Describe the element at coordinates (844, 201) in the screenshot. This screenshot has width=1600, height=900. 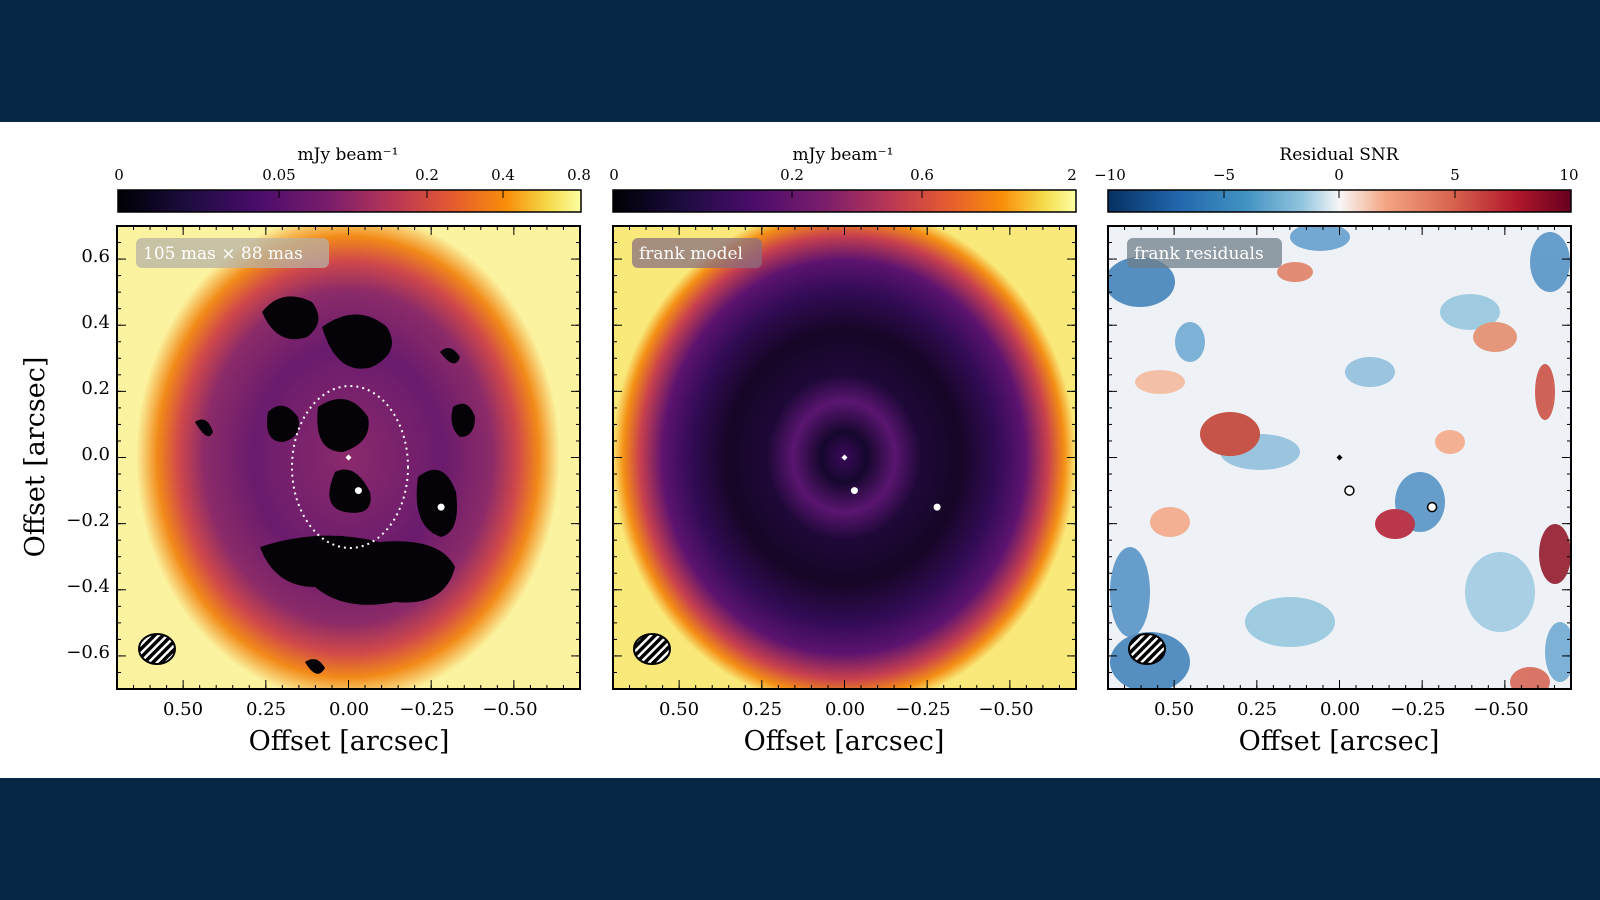
I see `colorbar-gradient-model` at that location.